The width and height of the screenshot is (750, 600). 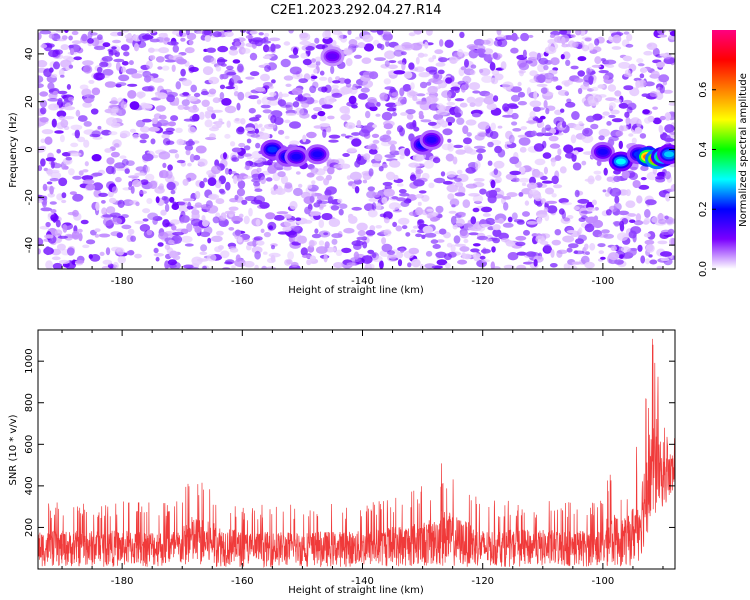 What do you see at coordinates (707, 179) in the screenshot?
I see `colorbar-axes: 0.0 0.2 0.4 0.6` at bounding box center [707, 179].